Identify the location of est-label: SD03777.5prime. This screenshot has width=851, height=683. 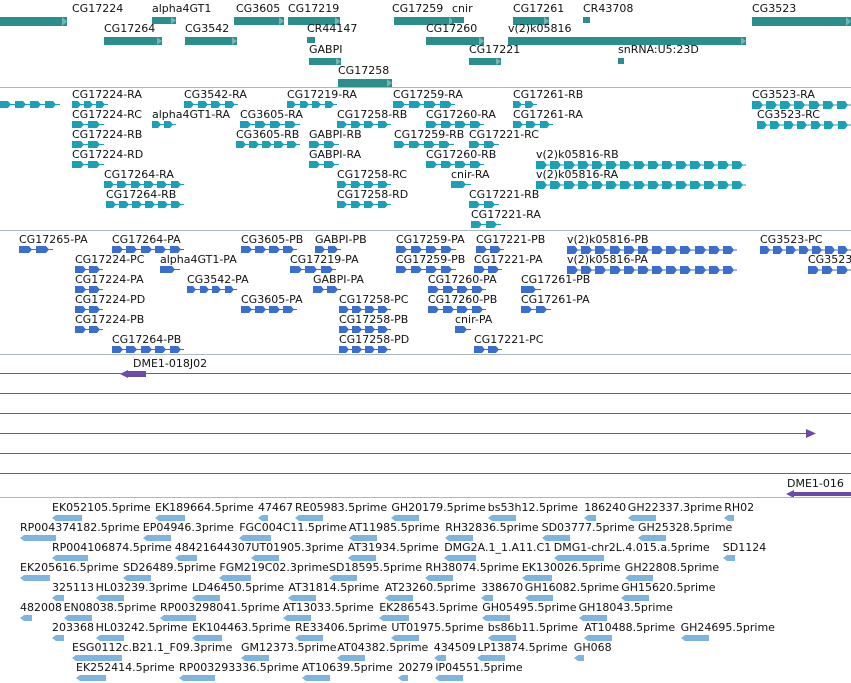
(588, 527).